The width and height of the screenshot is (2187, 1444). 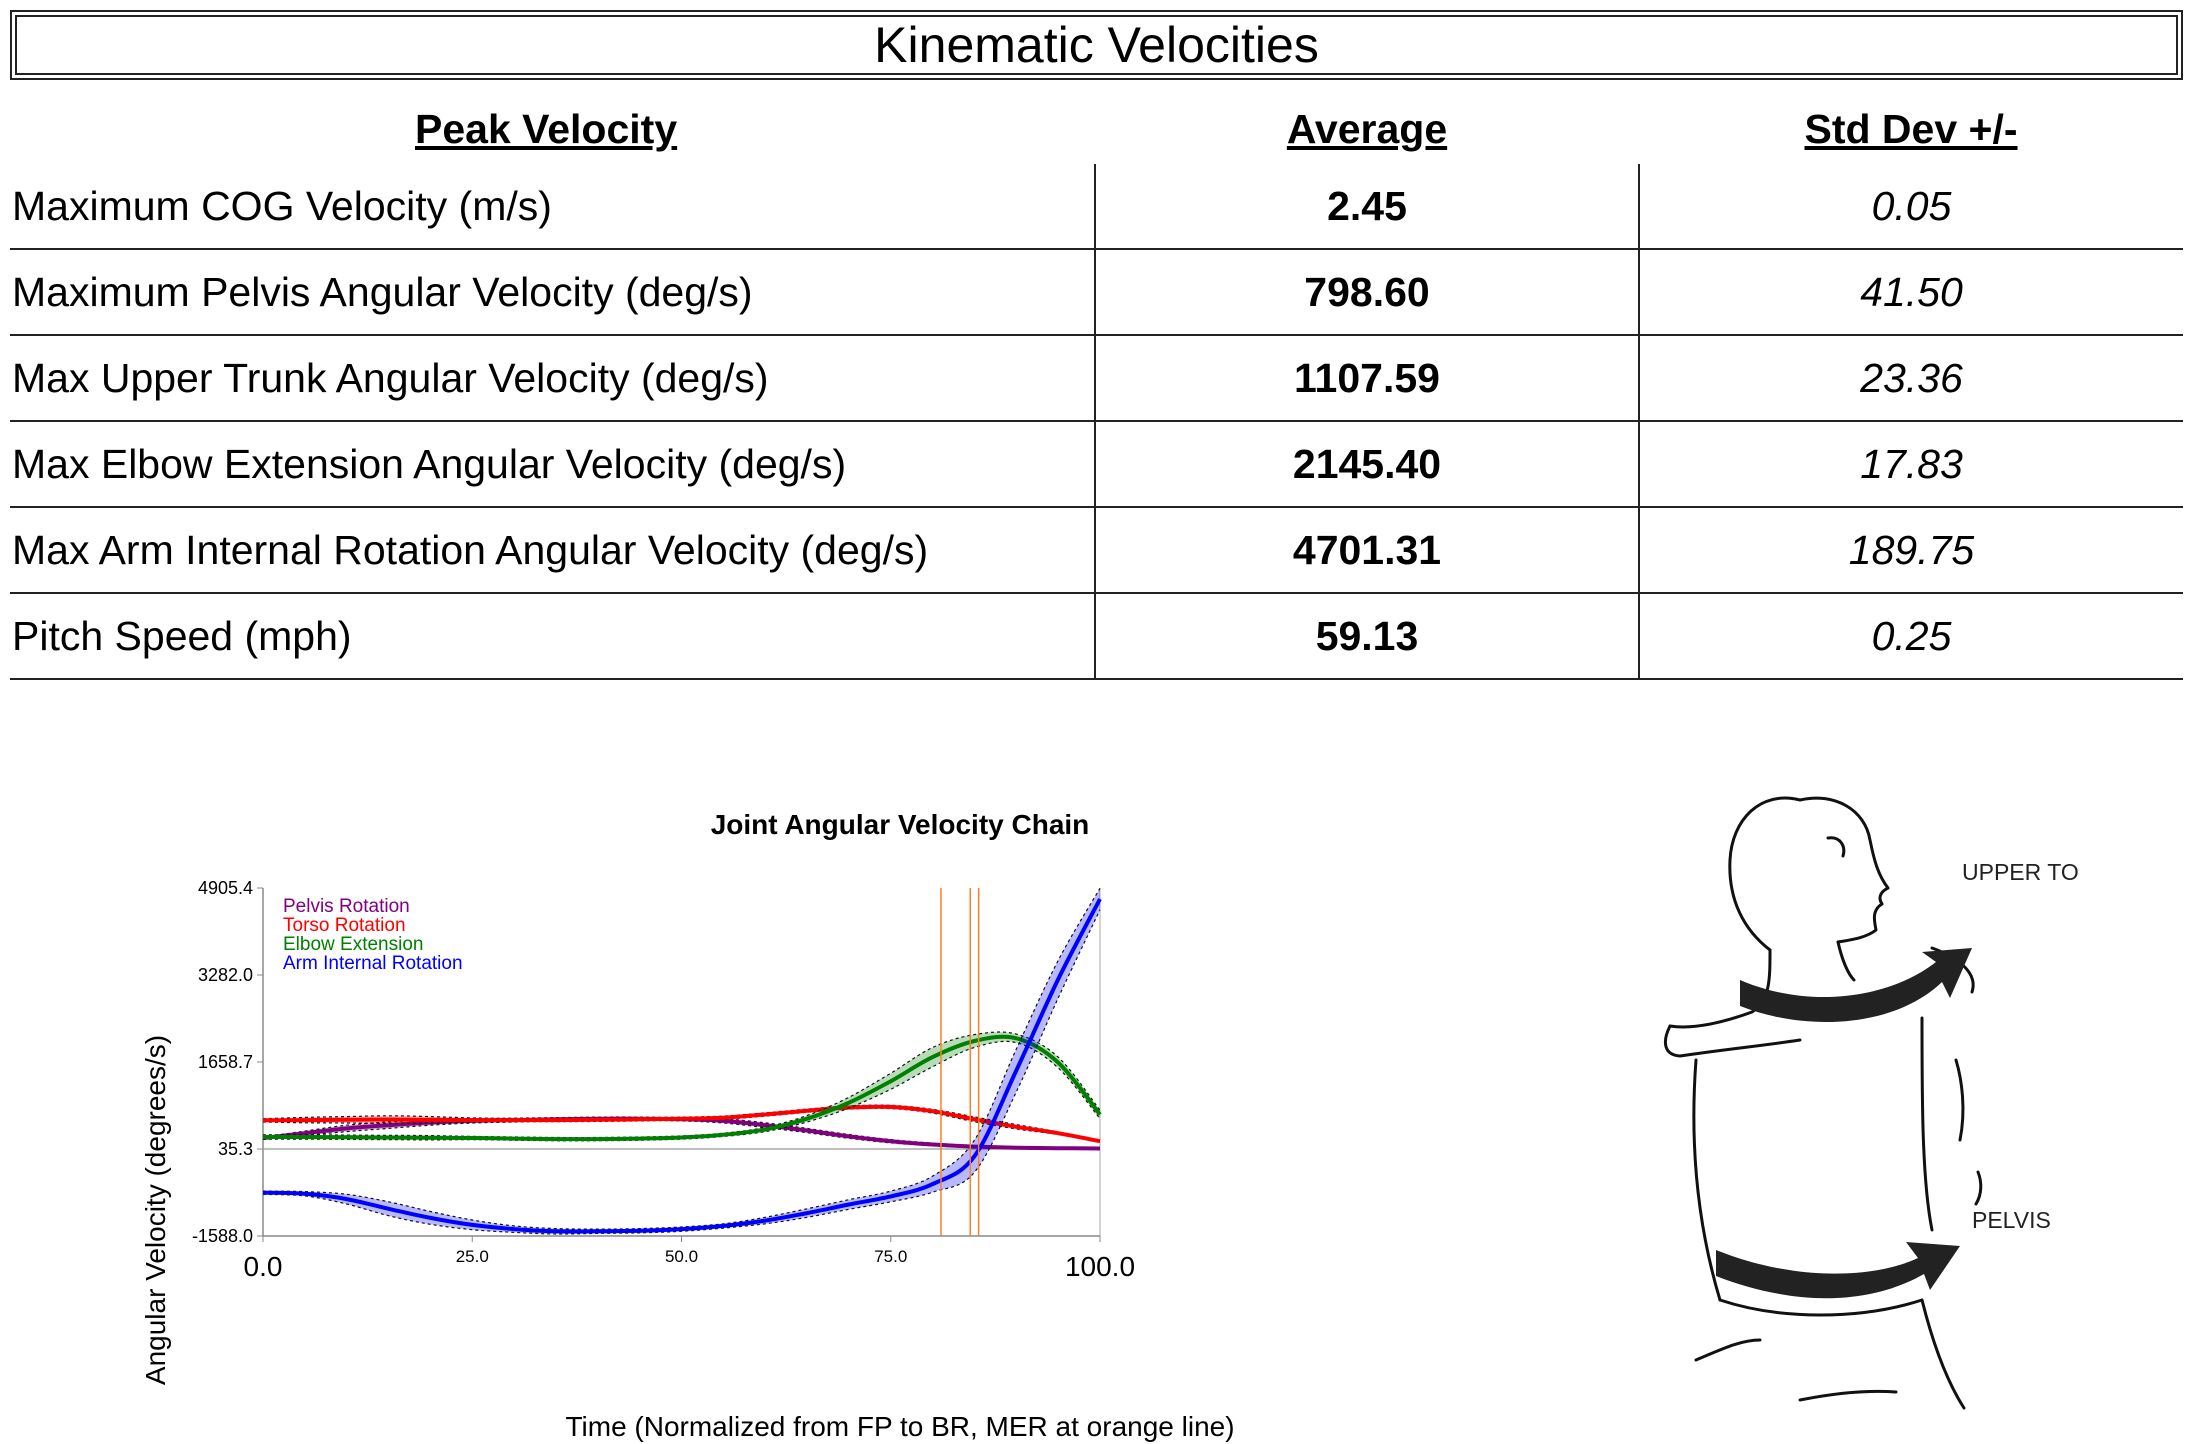 What do you see at coordinates (472, 1256) in the screenshot?
I see `x-tick-label: 25.0` at bounding box center [472, 1256].